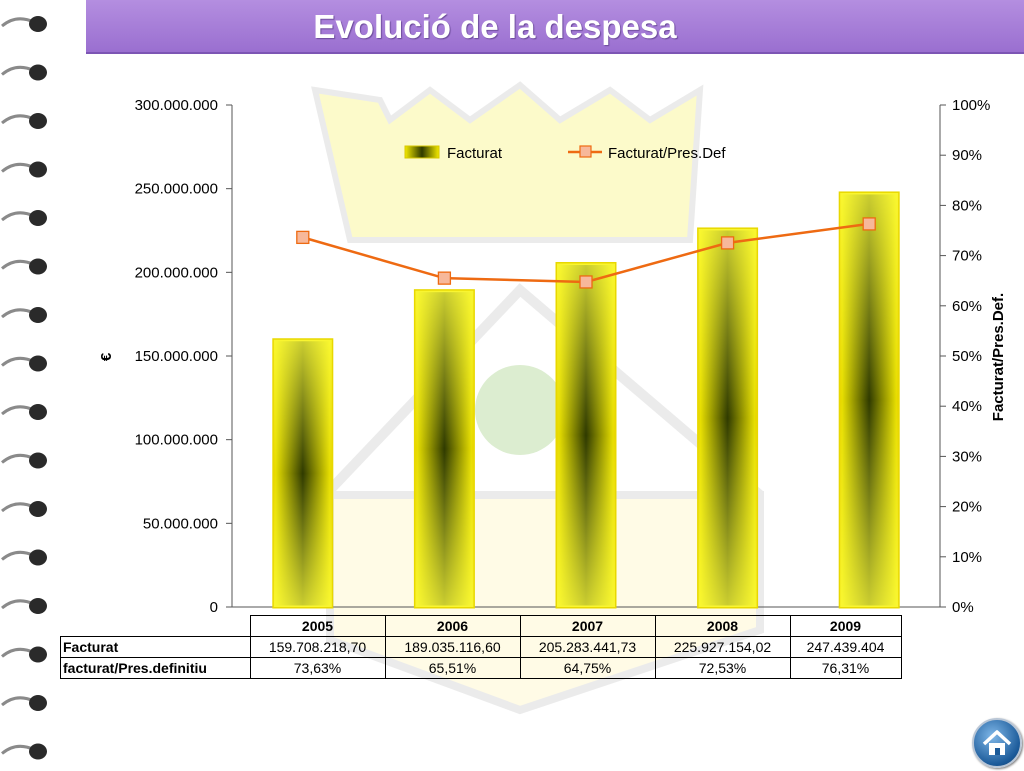 This screenshot has height=771, width=1024. I want to click on y-tick-label: 0, so click(214, 607).